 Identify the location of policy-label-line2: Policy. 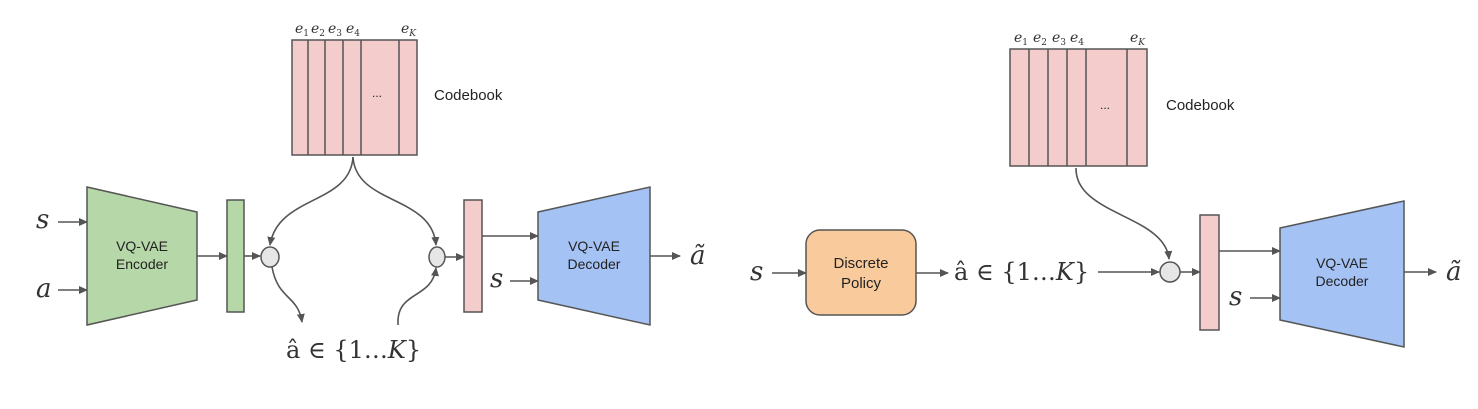
(861, 283).